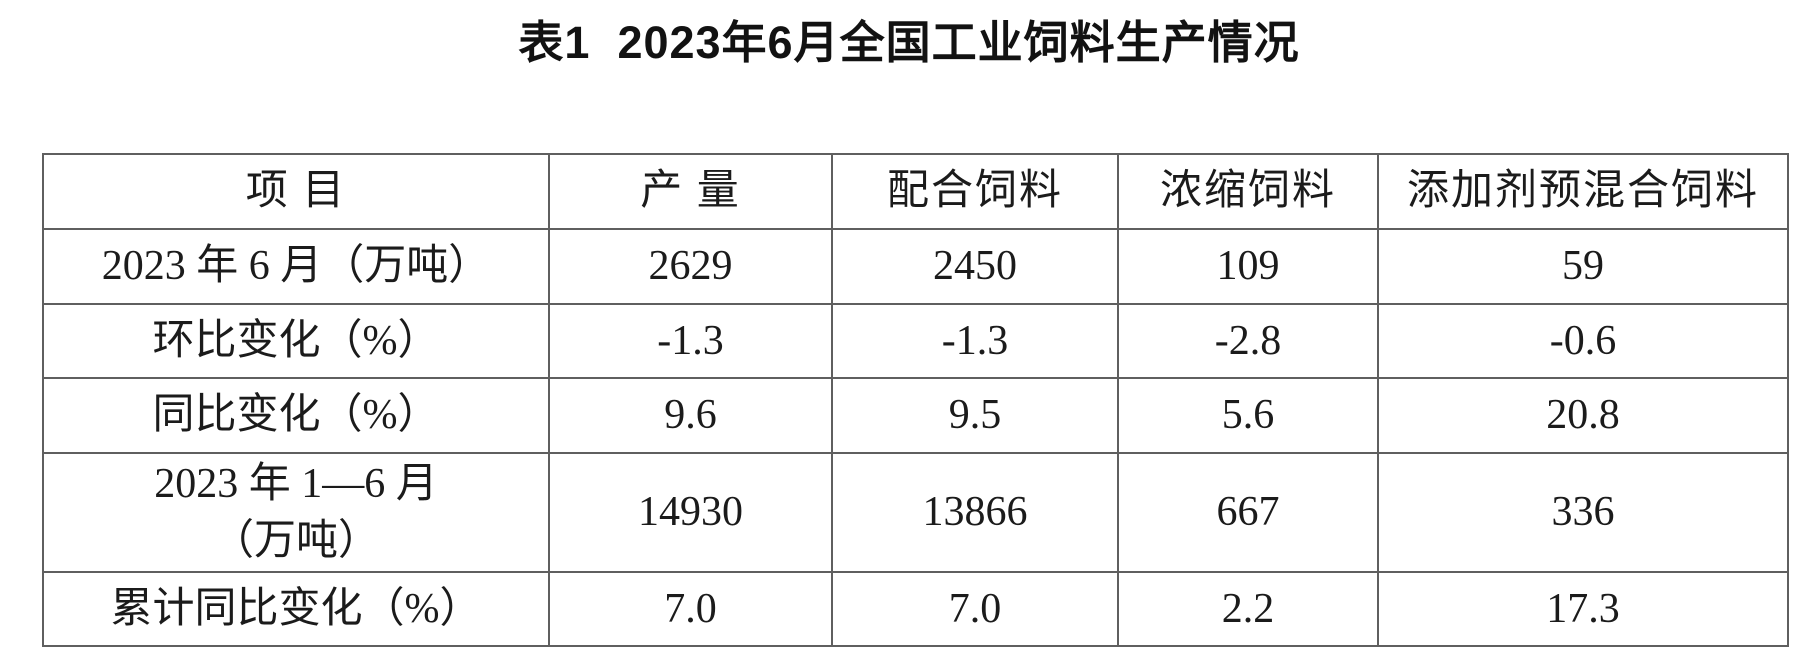  Describe the element at coordinates (1583, 415) in the screenshot. I see `table-cell: 20.8` at that location.